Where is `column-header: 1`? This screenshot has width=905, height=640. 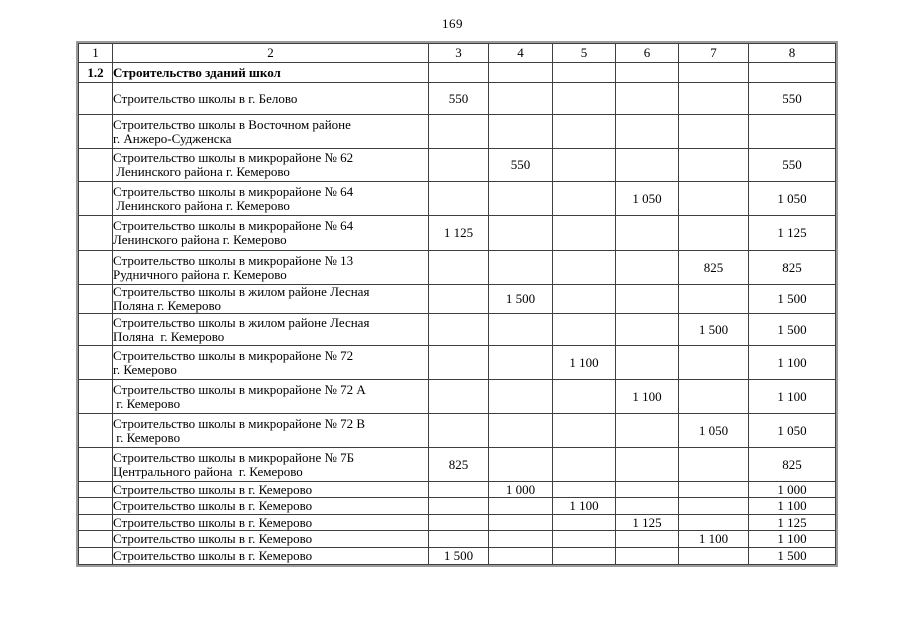 column-header: 1 is located at coordinates (95, 53).